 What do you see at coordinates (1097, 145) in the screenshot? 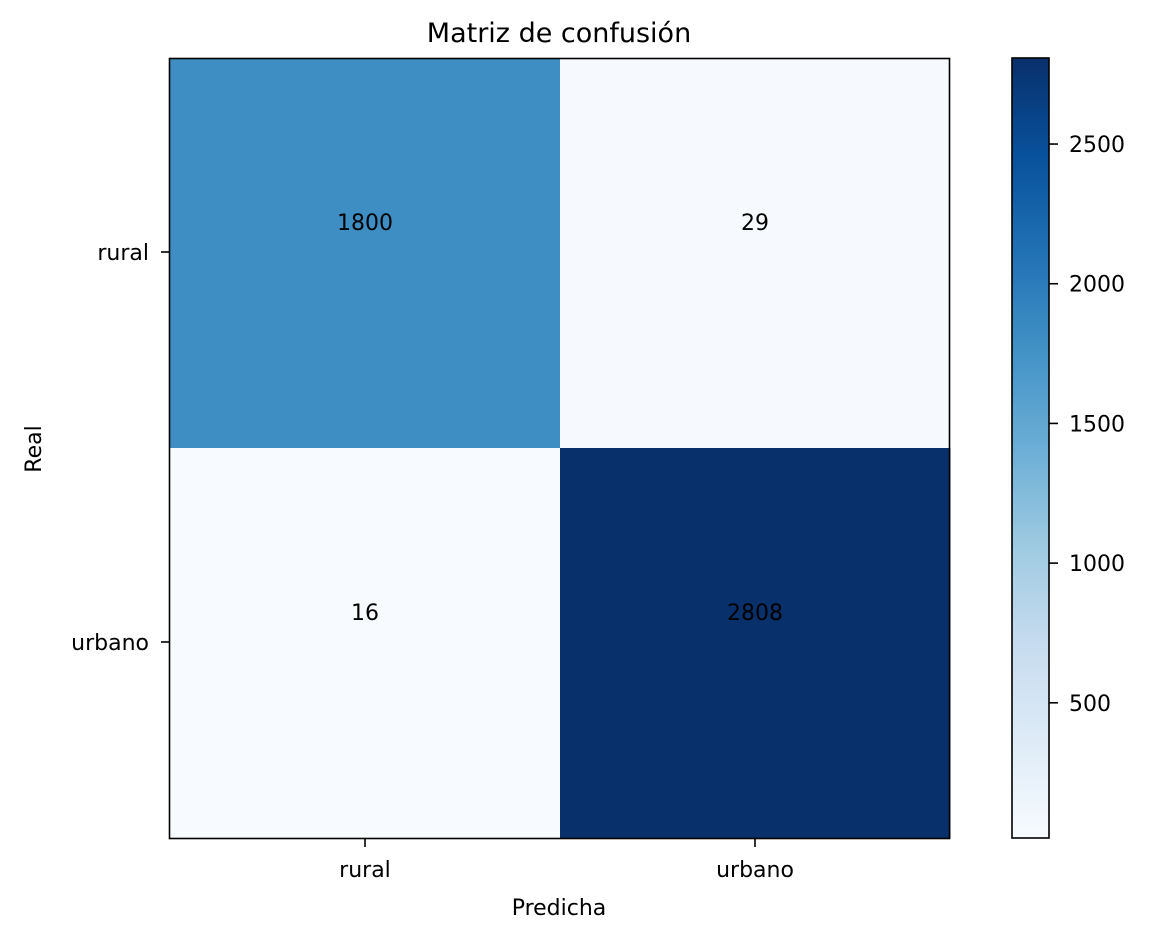
I see `colorbar-tick-label: 2500` at bounding box center [1097, 145].